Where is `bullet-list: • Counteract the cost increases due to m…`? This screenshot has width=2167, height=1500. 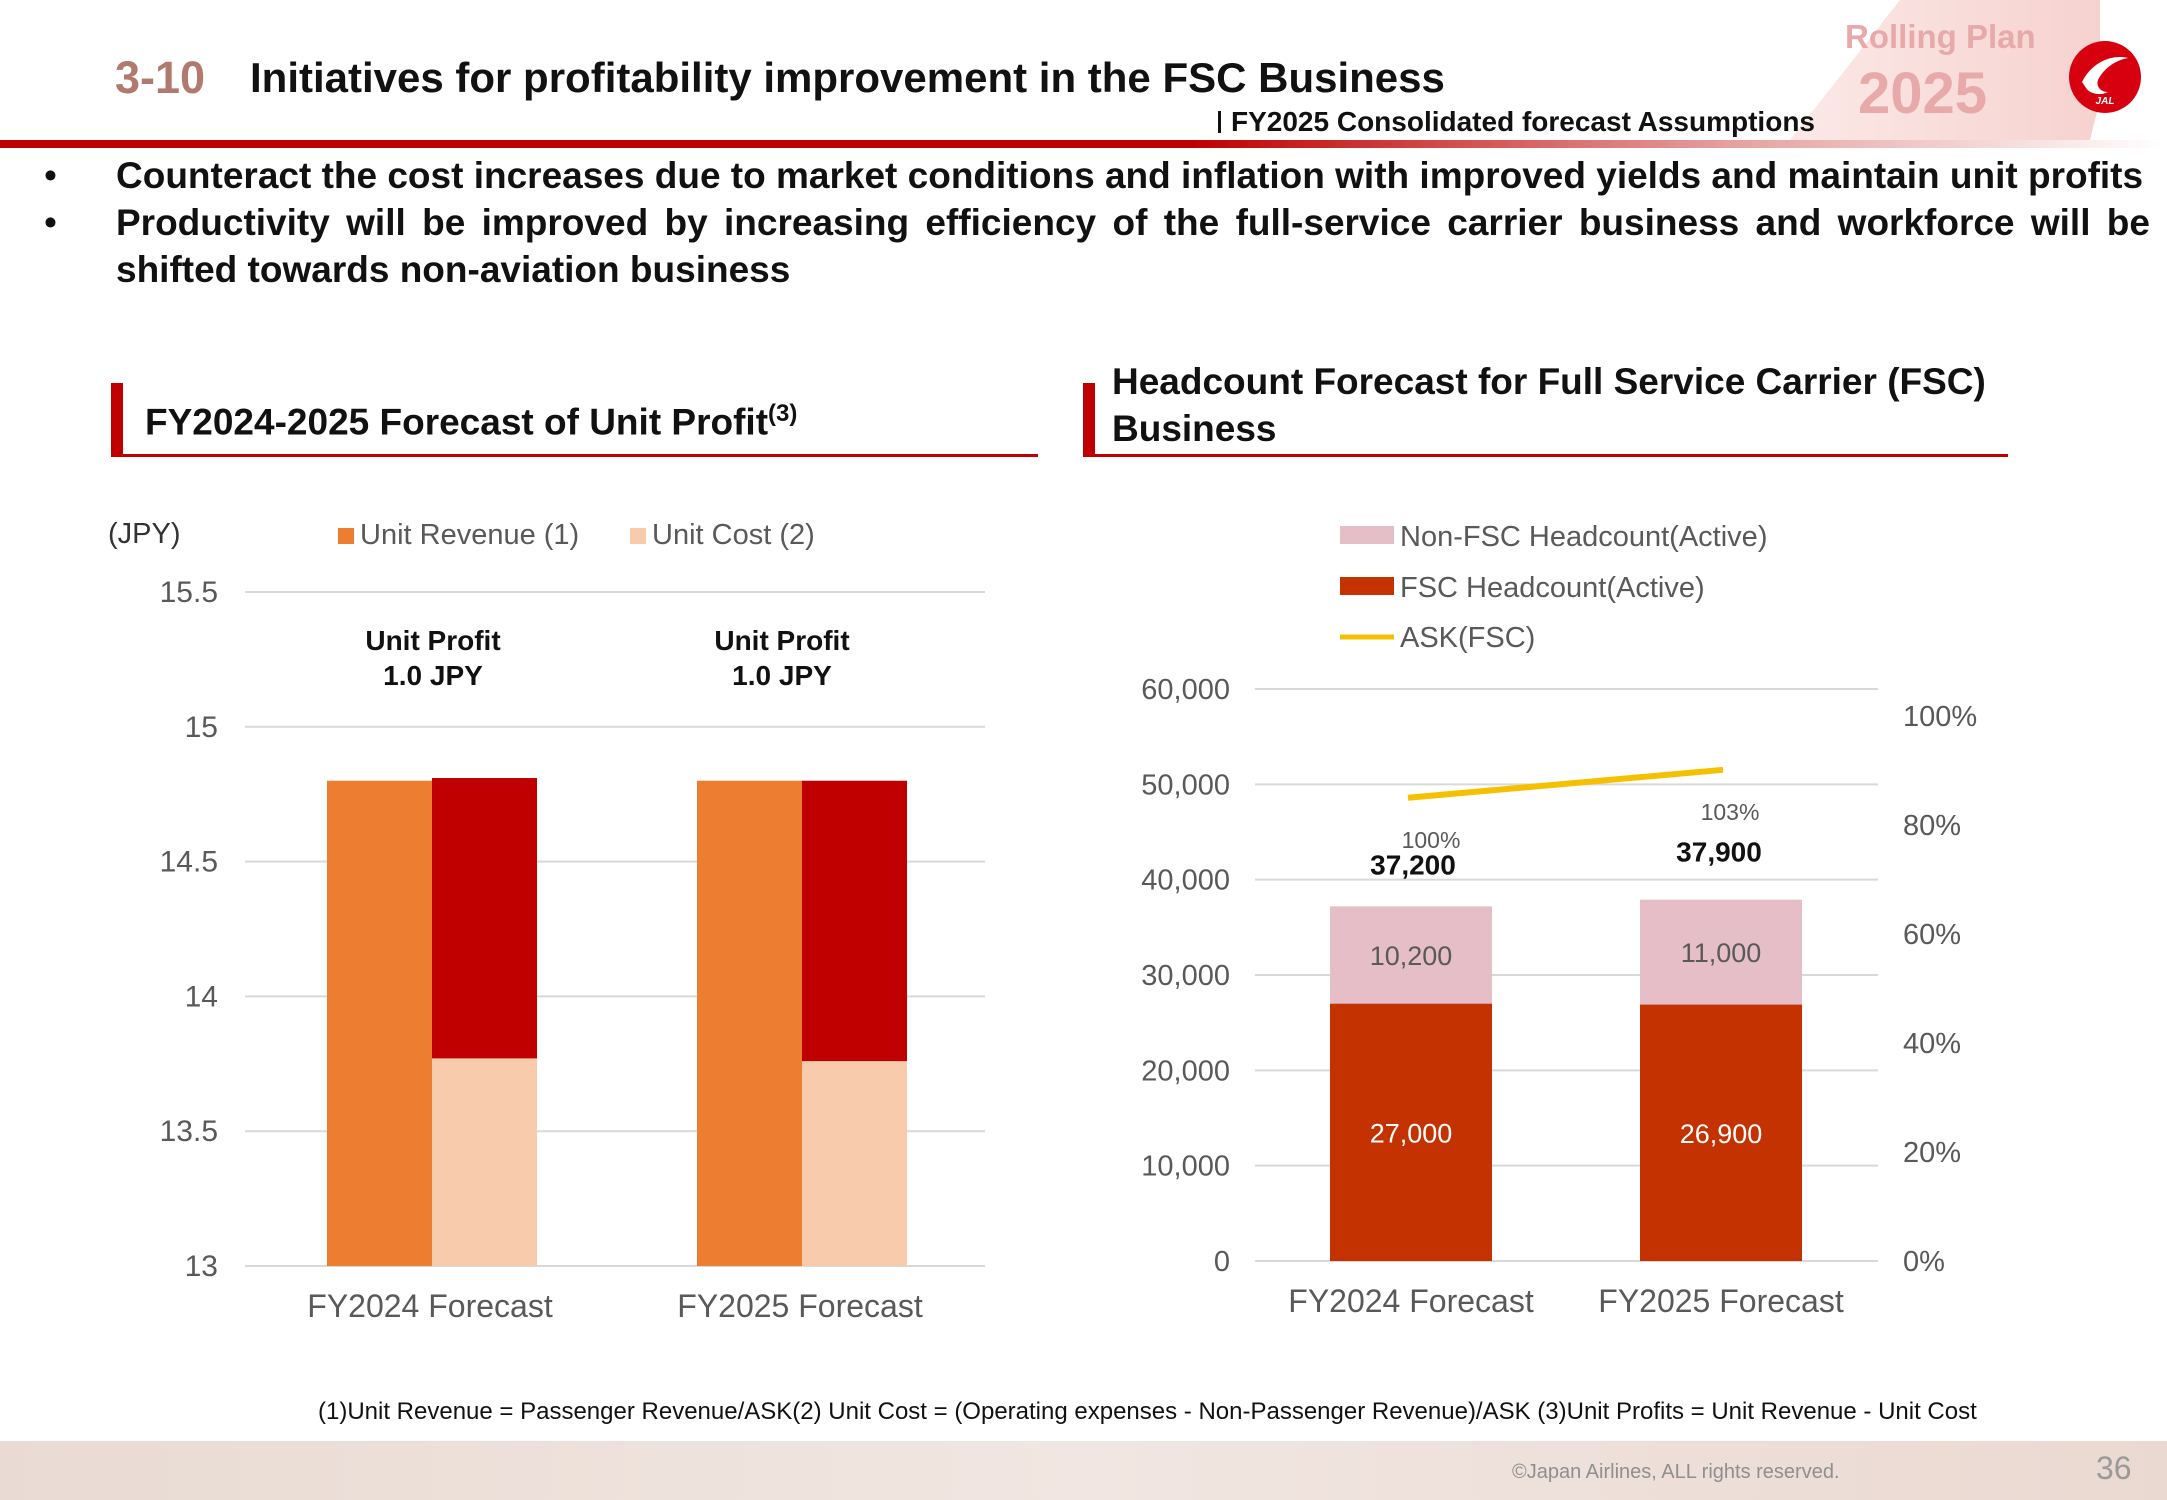
bullet-list: • Counteract the cost increases due to m… is located at coordinates (1095, 222).